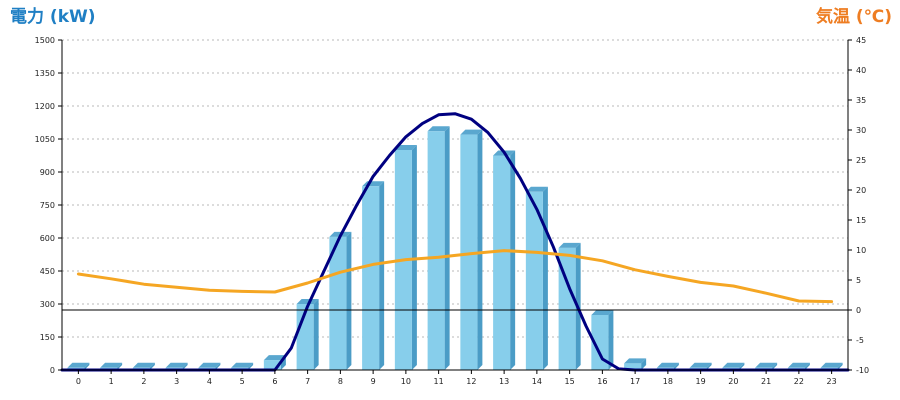 The image size is (900, 400). I want to click on x-tick-label: 8, so click(340, 381).